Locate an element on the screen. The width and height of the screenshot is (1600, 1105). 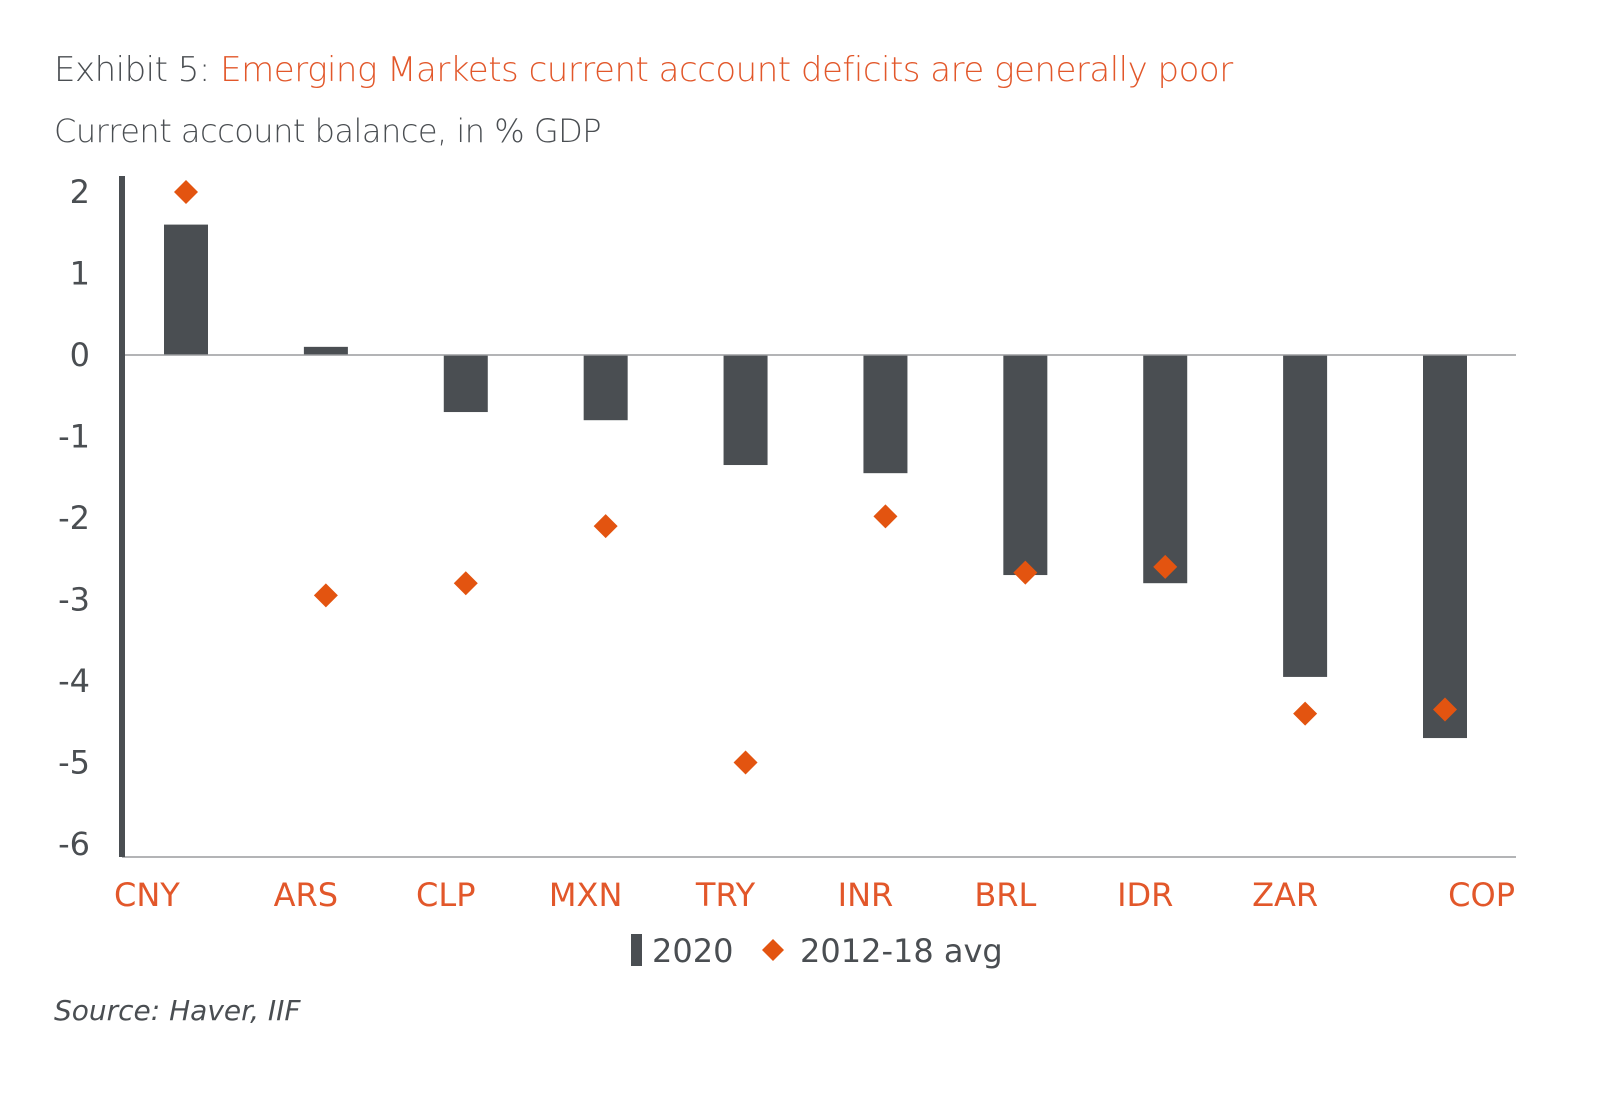
x-tick-label-inr: INR is located at coordinates (866, 895).